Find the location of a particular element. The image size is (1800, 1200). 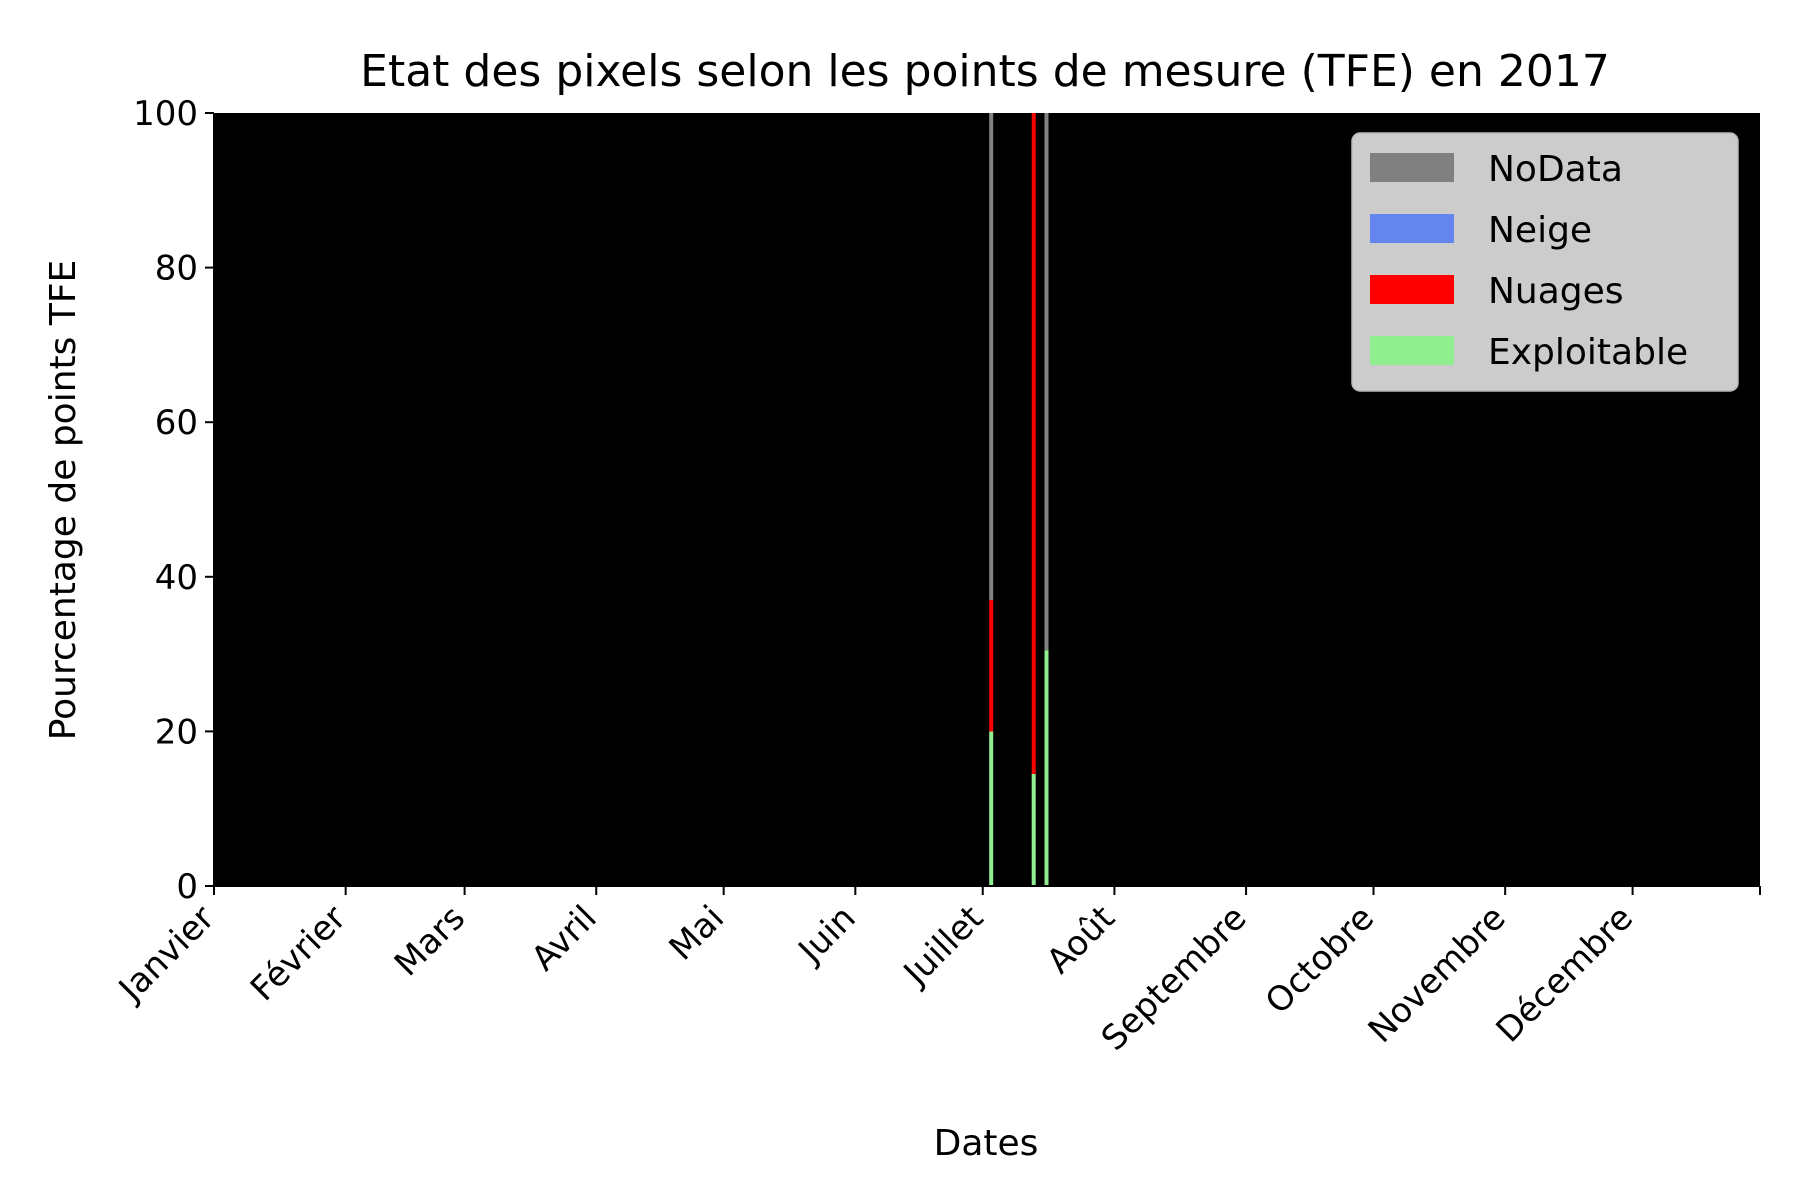

x-tick-label: Juillet is located at coordinates (943, 946).